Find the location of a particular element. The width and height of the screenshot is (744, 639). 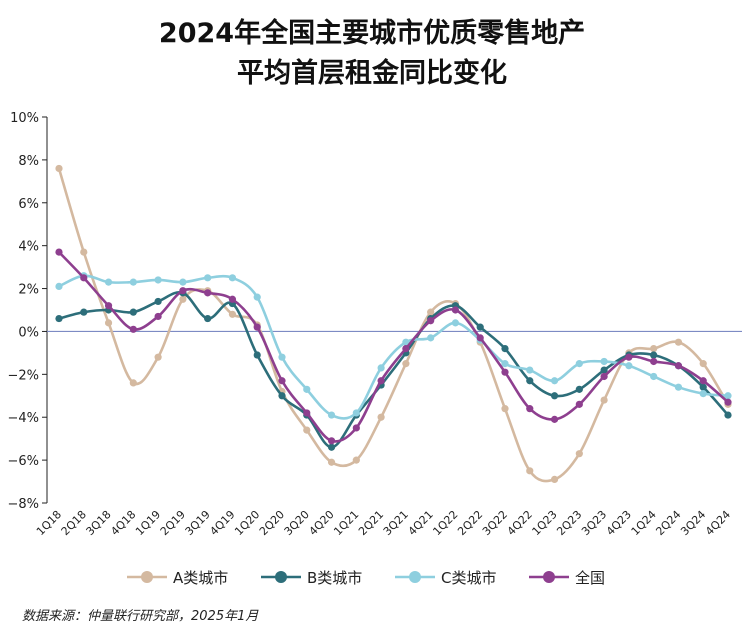

x-tick-label: 2Q20 is located at coordinates (272, 523).